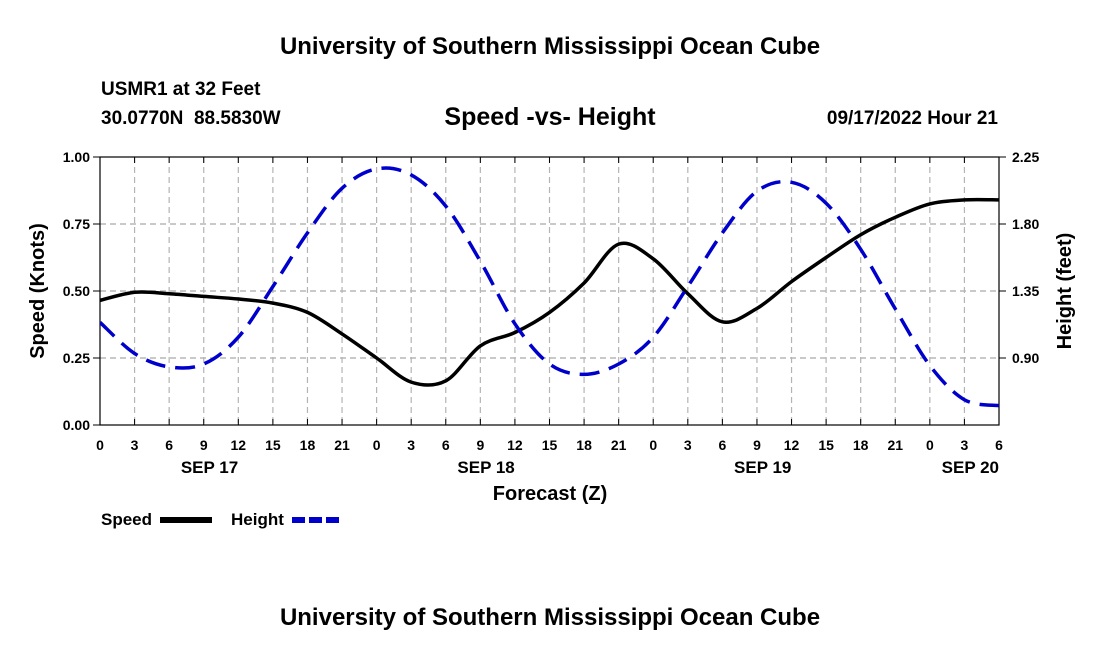 Image resolution: width=1100 pixels, height=650 pixels. I want to click on legend: Speed Height, so click(222, 519).